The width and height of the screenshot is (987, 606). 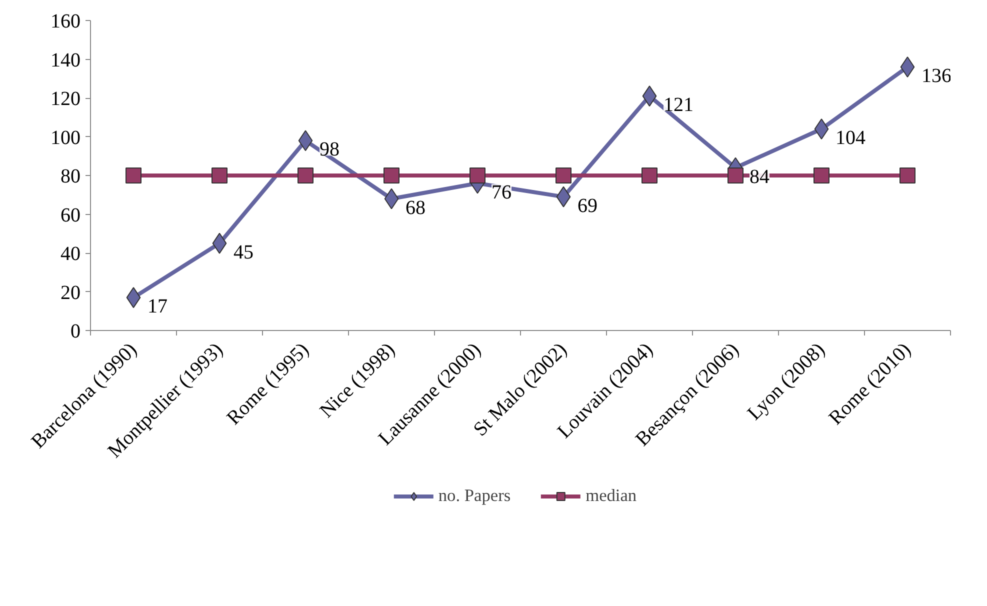 What do you see at coordinates (474, 496) in the screenshot?
I see `legend-label: no. Papers` at bounding box center [474, 496].